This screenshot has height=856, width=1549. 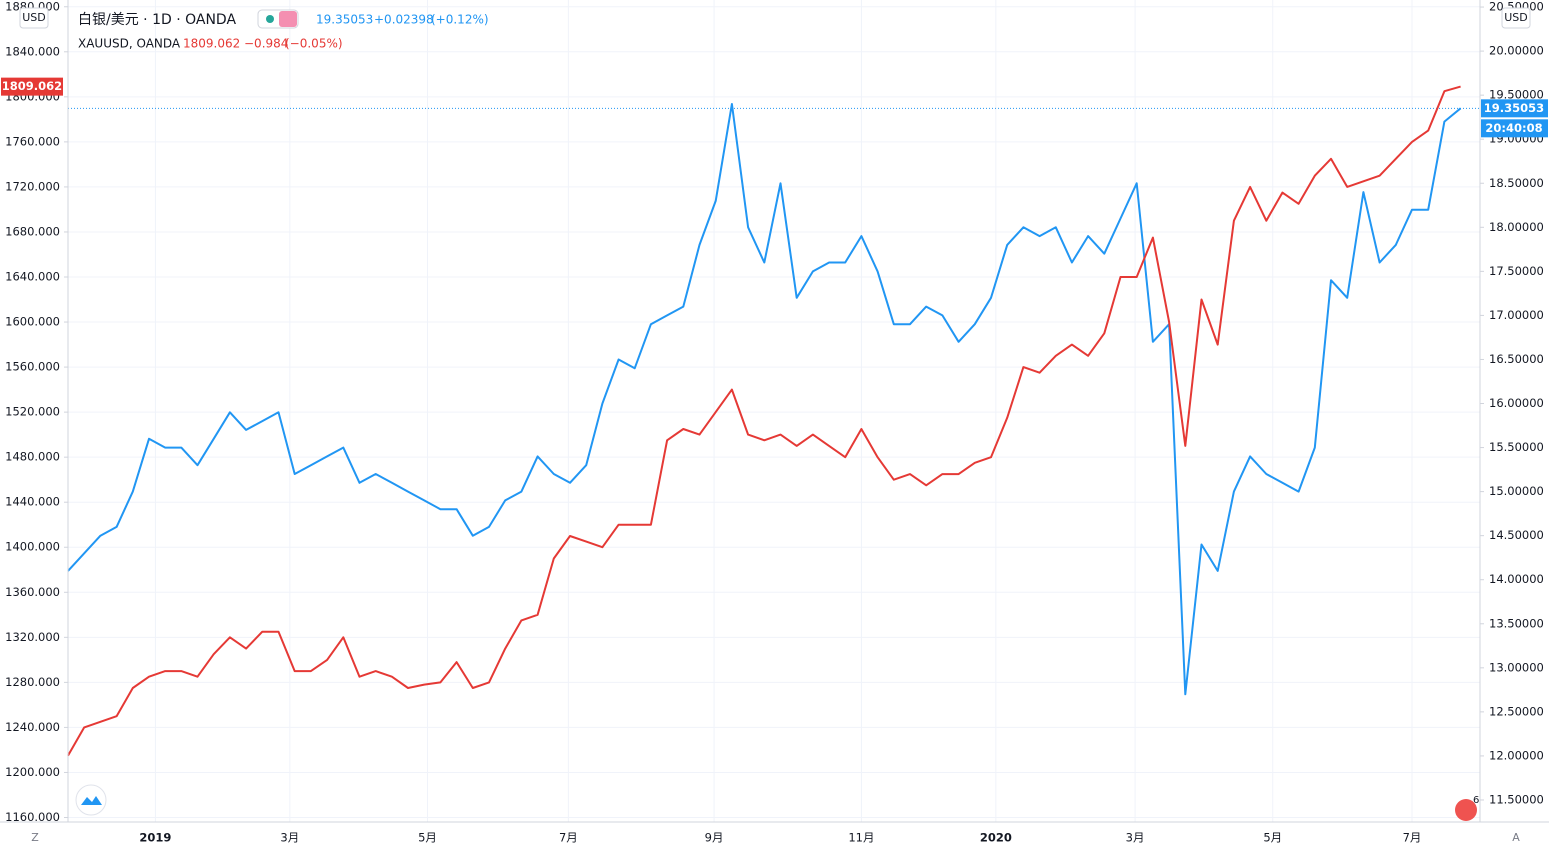 I want to click on compare-icon, so click(x=288, y=19).